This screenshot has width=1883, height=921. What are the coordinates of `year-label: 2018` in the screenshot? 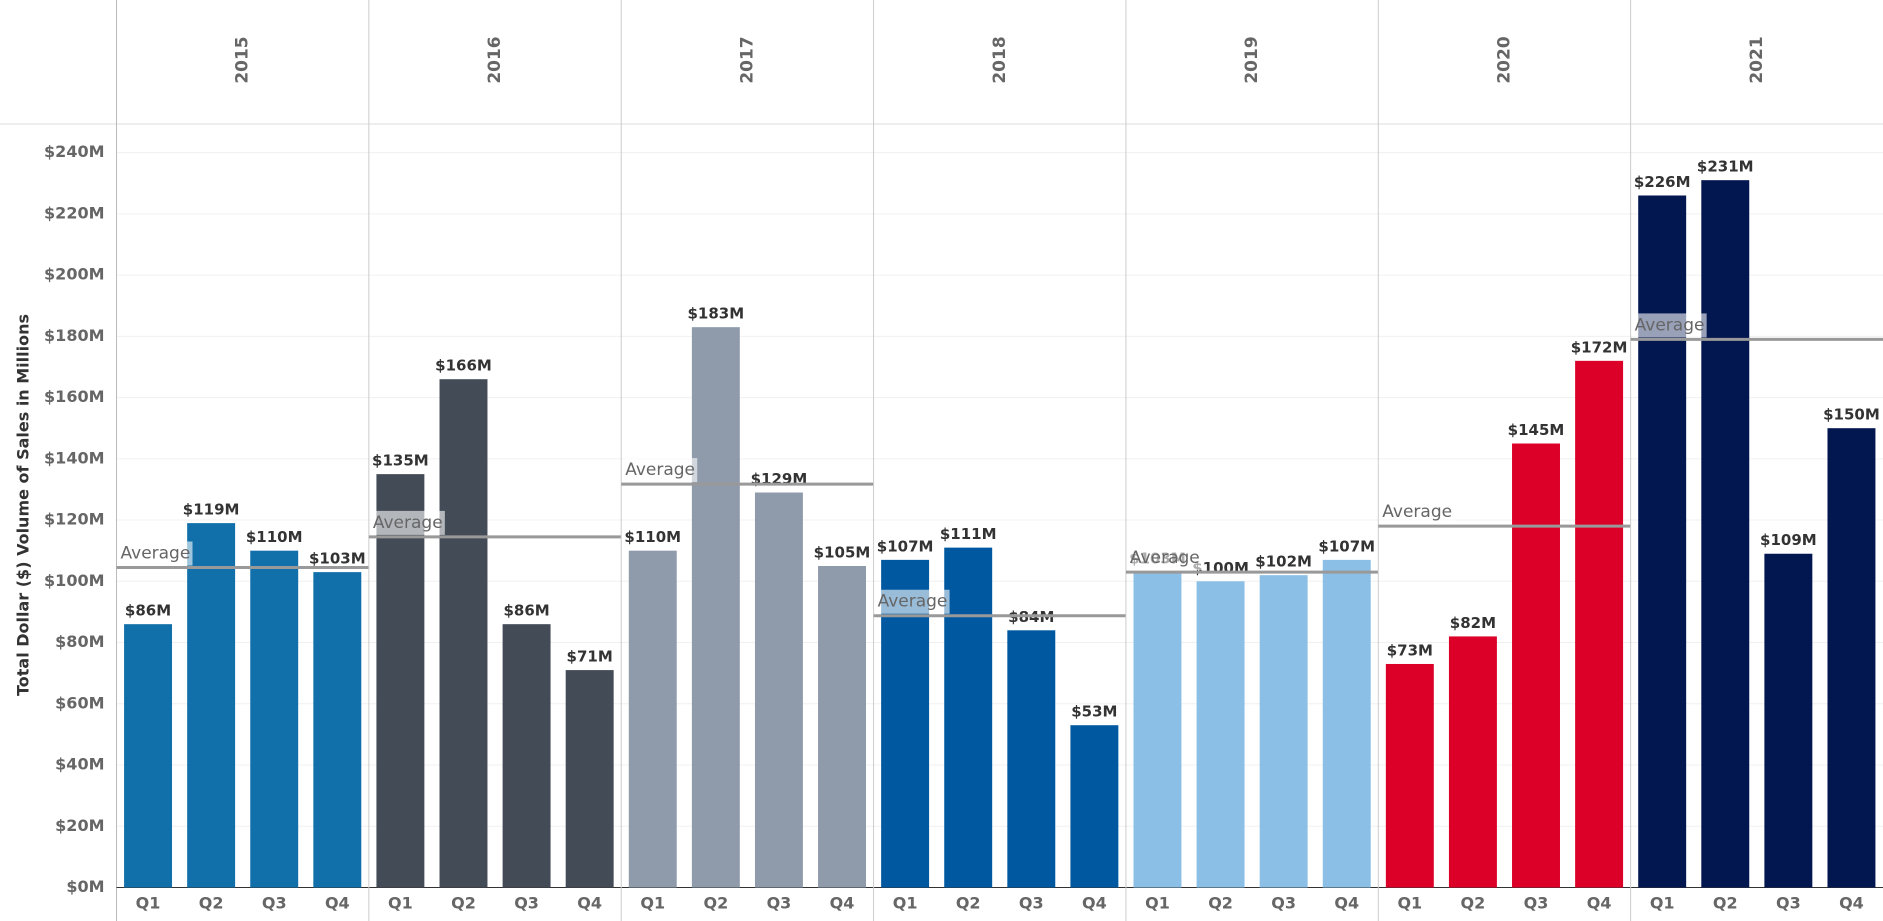 It's located at (1000, 59).